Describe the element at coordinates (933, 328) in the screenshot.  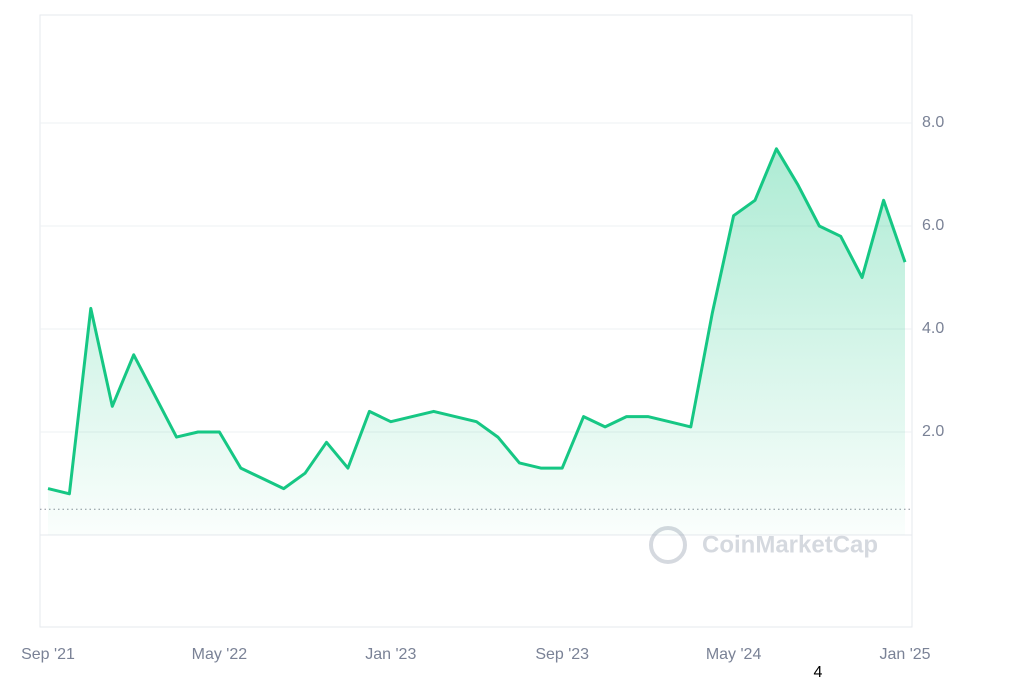
I see `y-tick-label: 4.0` at that location.